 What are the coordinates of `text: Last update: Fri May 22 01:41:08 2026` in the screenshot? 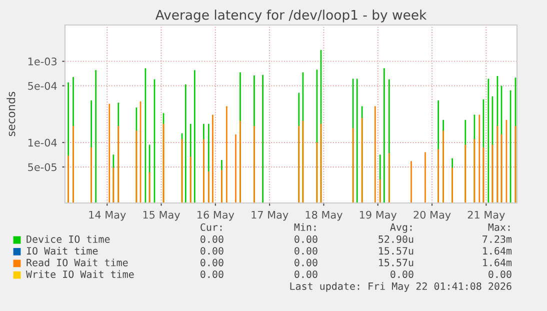 It's located at (401, 287).